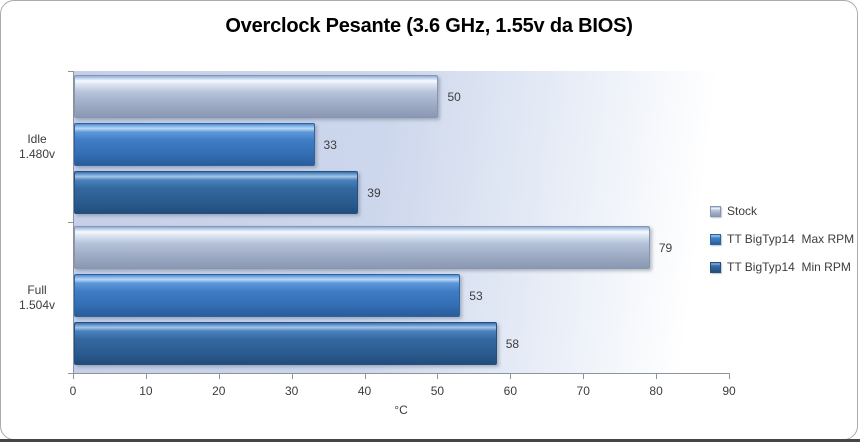 This screenshot has width=860, height=442. I want to click on x-tick-label: 10, so click(146, 391).